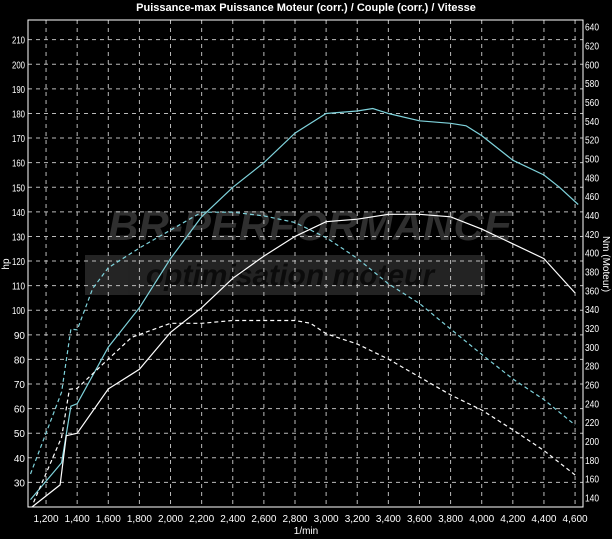 The image size is (612, 539). I want to click on y-right-tick-label: 460, so click(592, 197).